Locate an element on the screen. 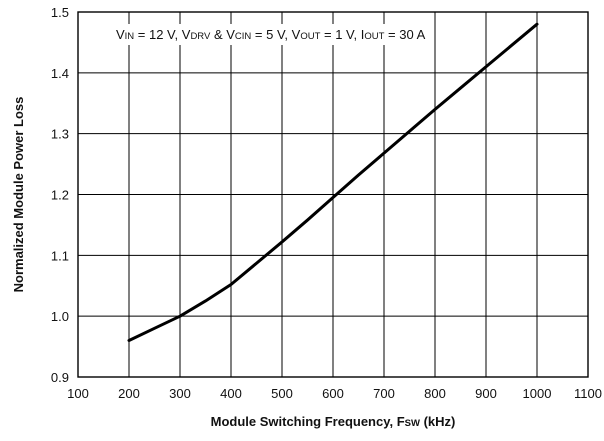  subscript-text: SW is located at coordinates (412, 423).